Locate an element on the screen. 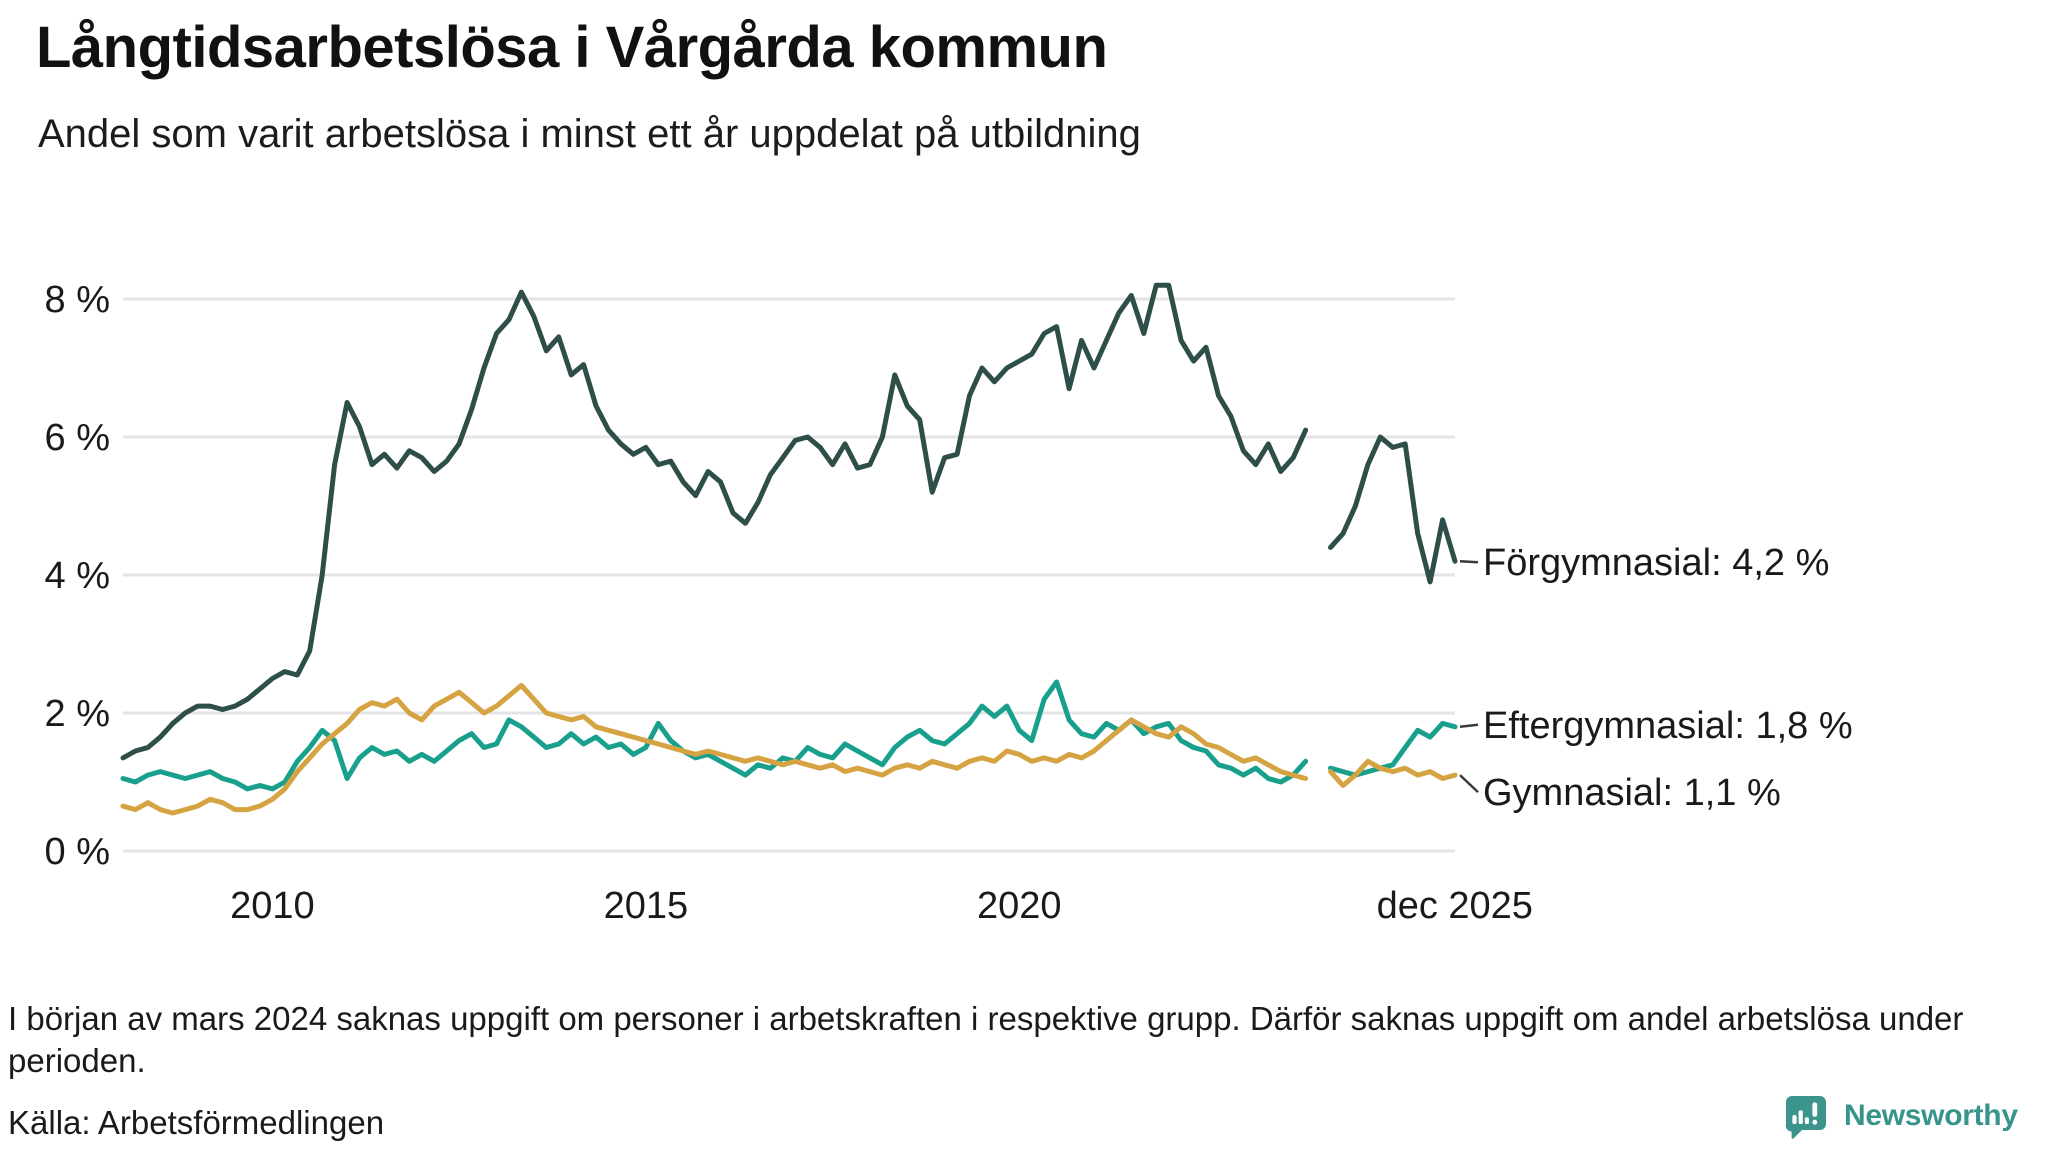  label-connector-forgymnasial is located at coordinates (1469, 561).